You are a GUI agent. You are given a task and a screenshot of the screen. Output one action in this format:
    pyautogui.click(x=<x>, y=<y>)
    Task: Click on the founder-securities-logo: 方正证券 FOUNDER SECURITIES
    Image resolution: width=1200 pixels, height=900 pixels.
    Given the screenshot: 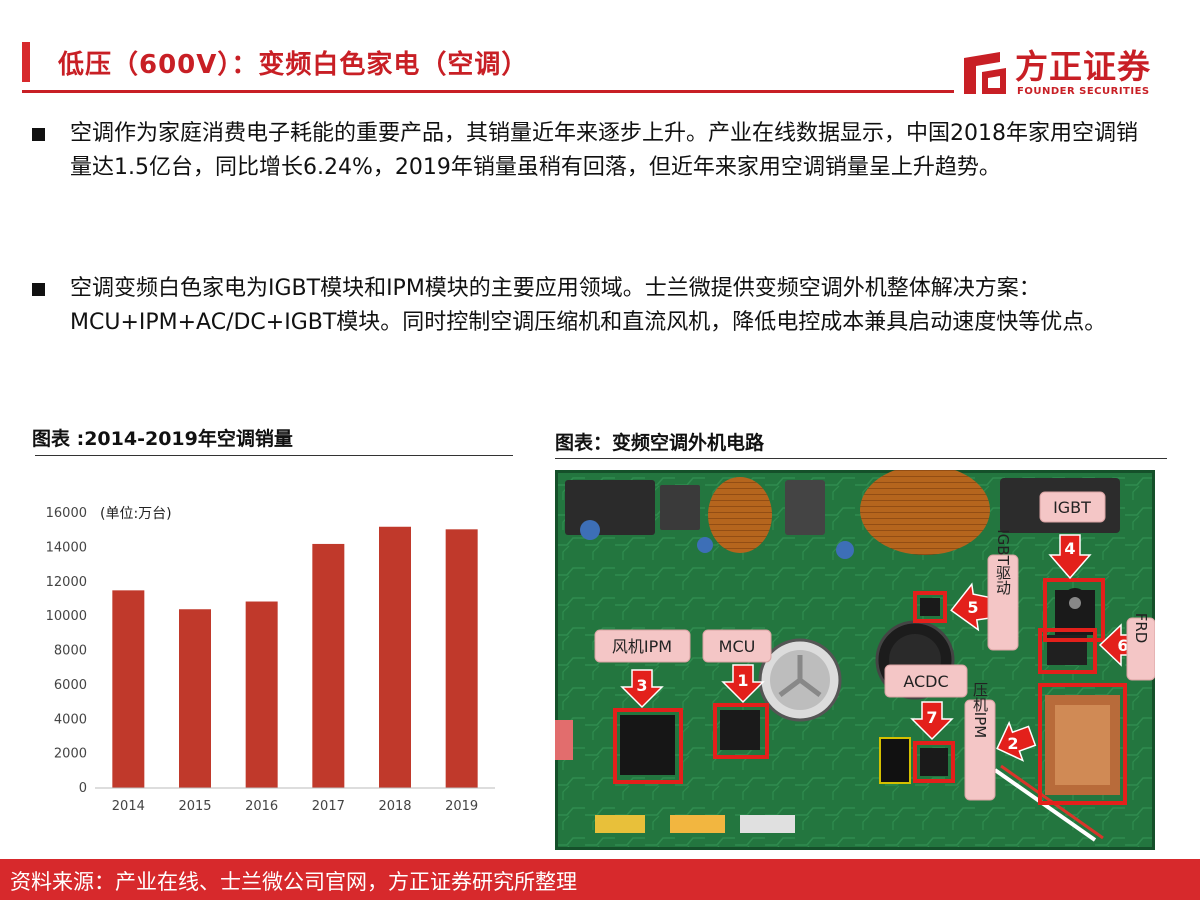 What is the action you would take?
    pyautogui.click(x=1065, y=75)
    